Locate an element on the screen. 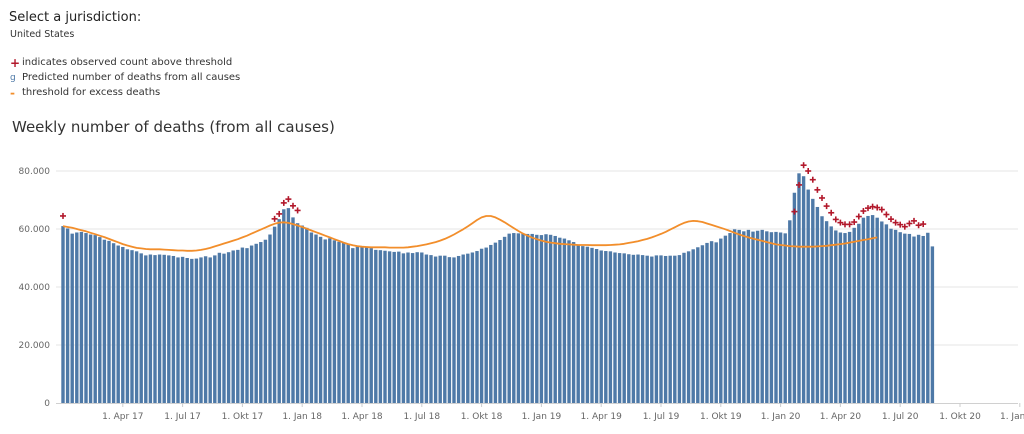 This screenshot has height=434, width=1024. threshold-line-icon: - is located at coordinates (12, 92).